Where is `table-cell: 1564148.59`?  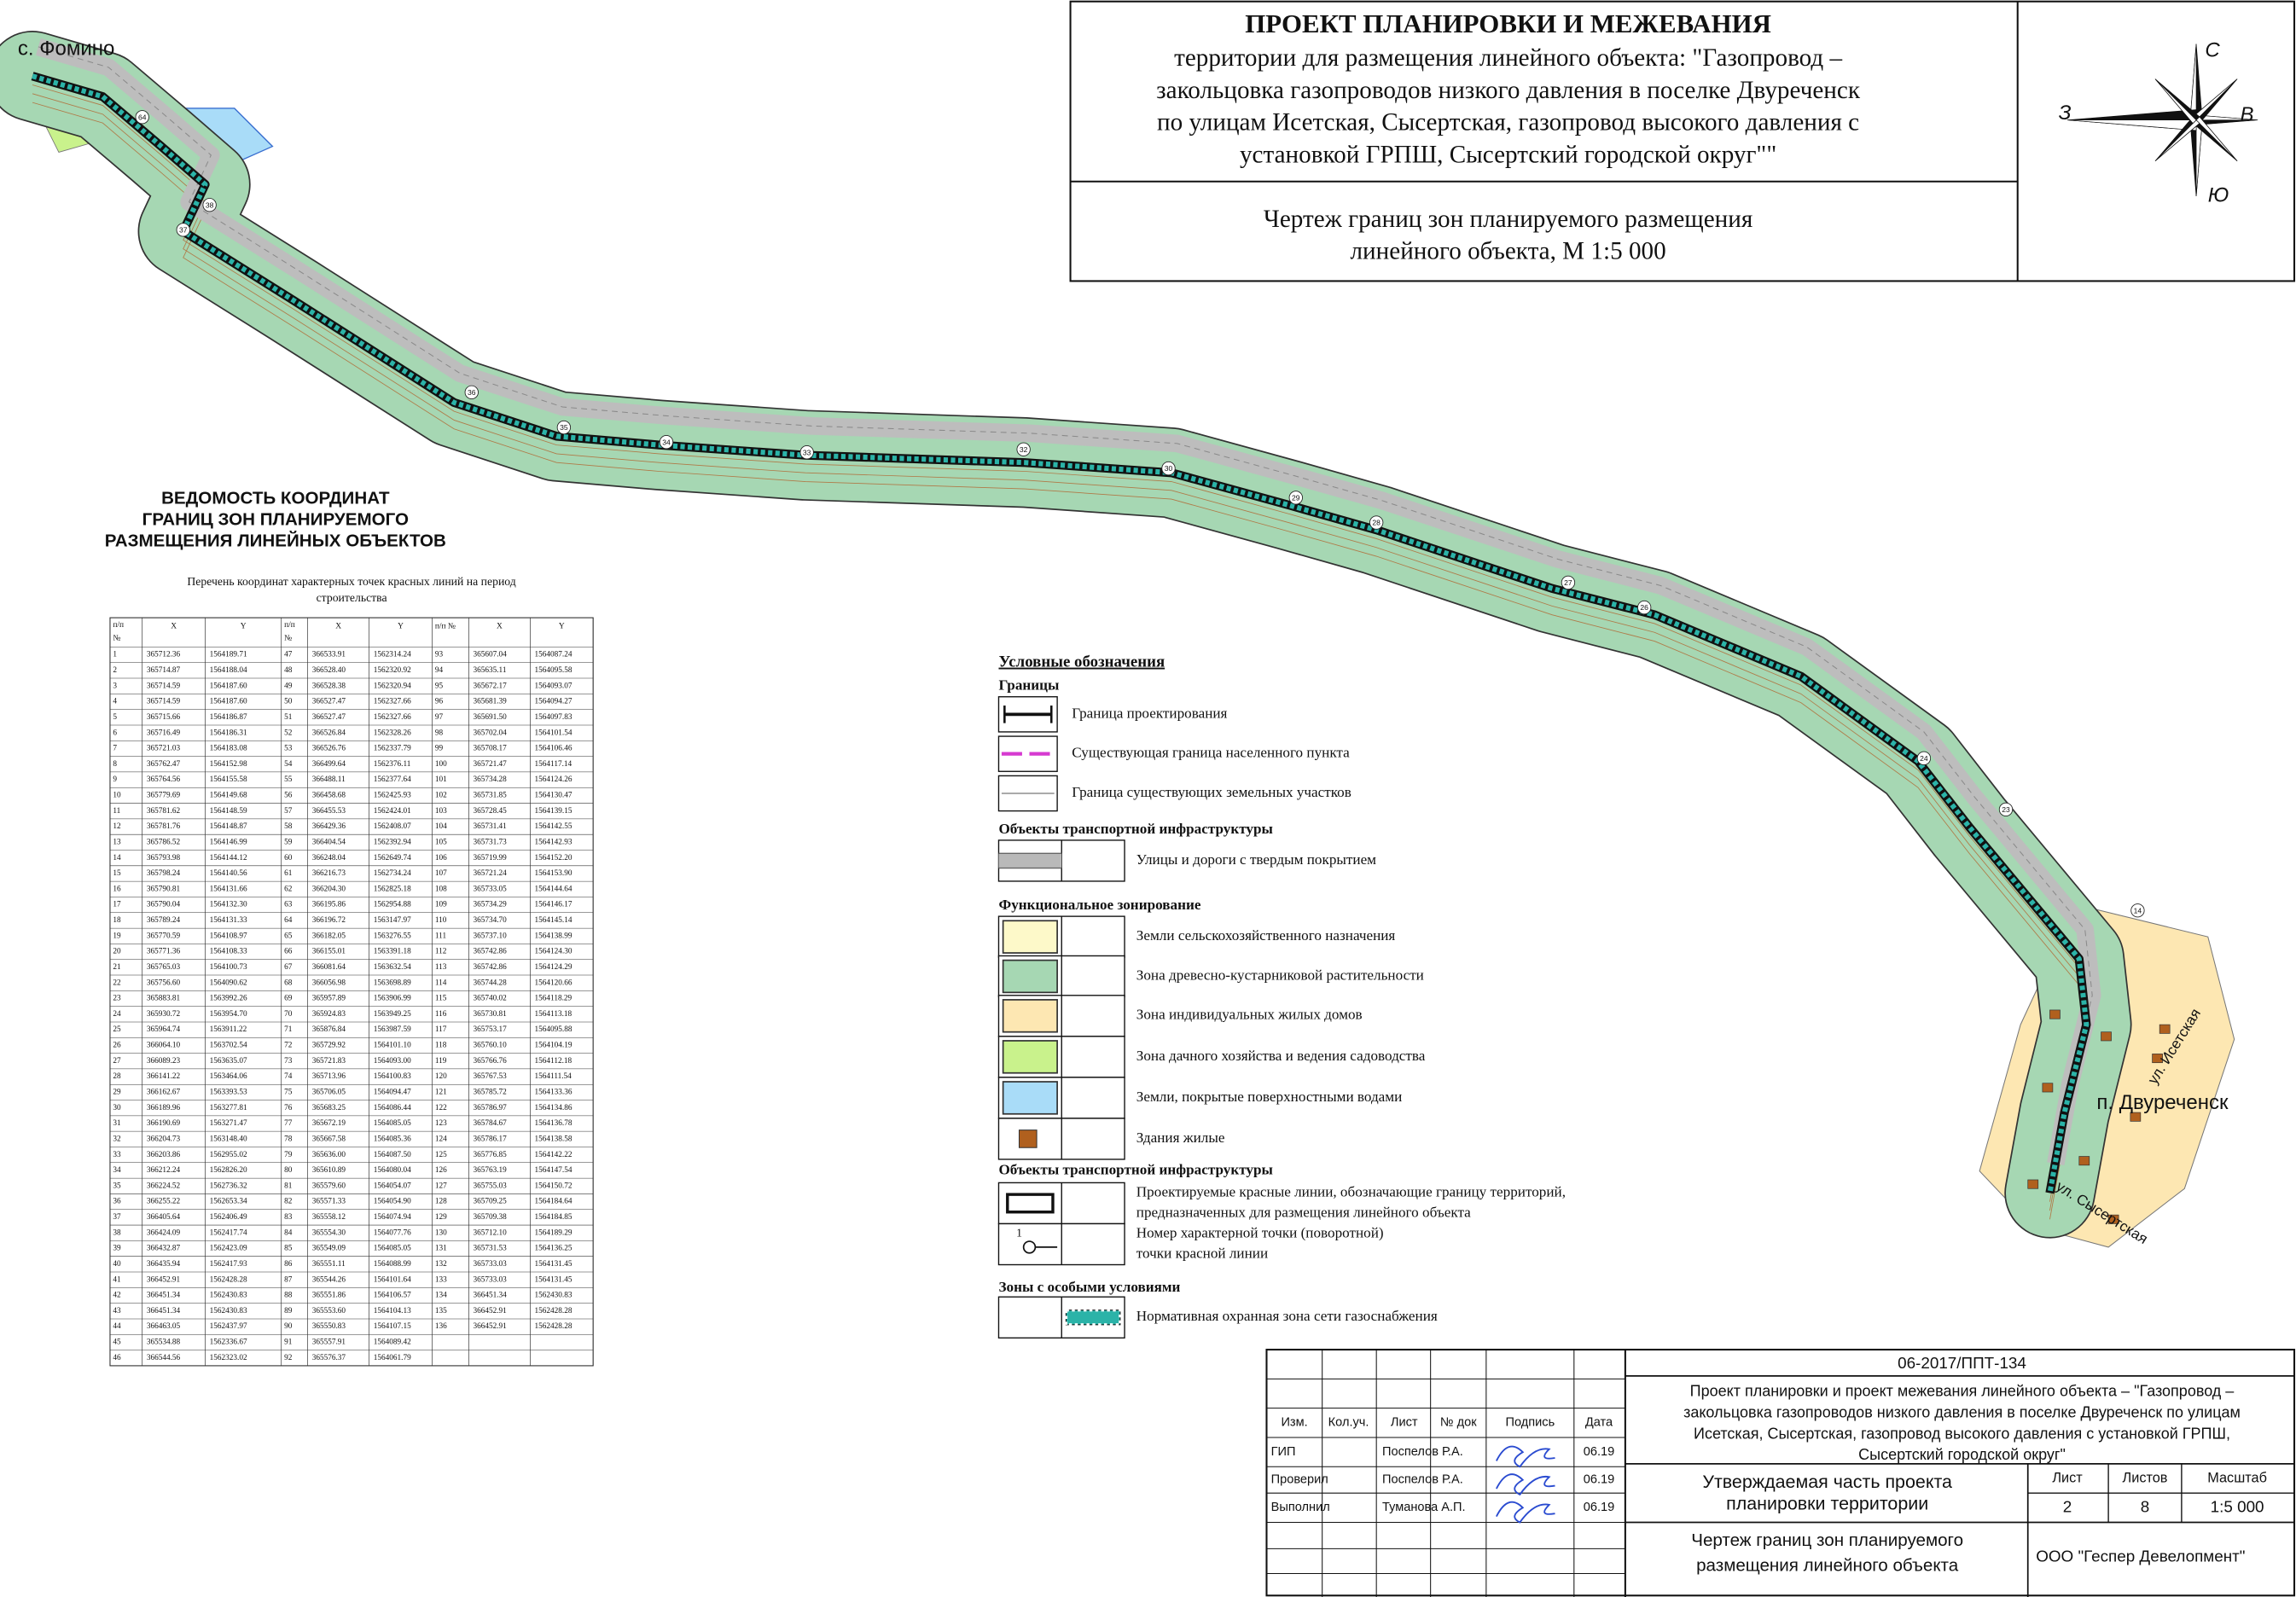
table-cell: 1564148.59 is located at coordinates (228, 811).